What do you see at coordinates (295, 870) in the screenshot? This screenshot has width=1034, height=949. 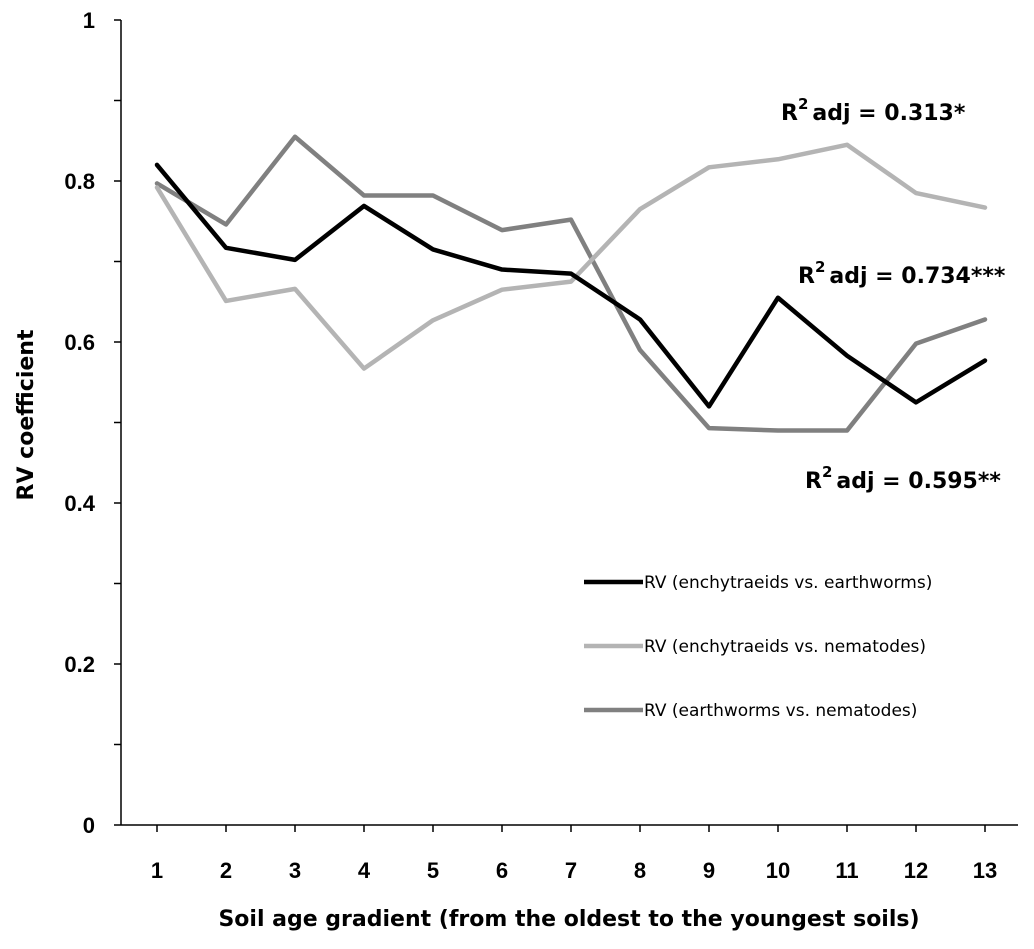 I see `x-tick-label: 3` at bounding box center [295, 870].